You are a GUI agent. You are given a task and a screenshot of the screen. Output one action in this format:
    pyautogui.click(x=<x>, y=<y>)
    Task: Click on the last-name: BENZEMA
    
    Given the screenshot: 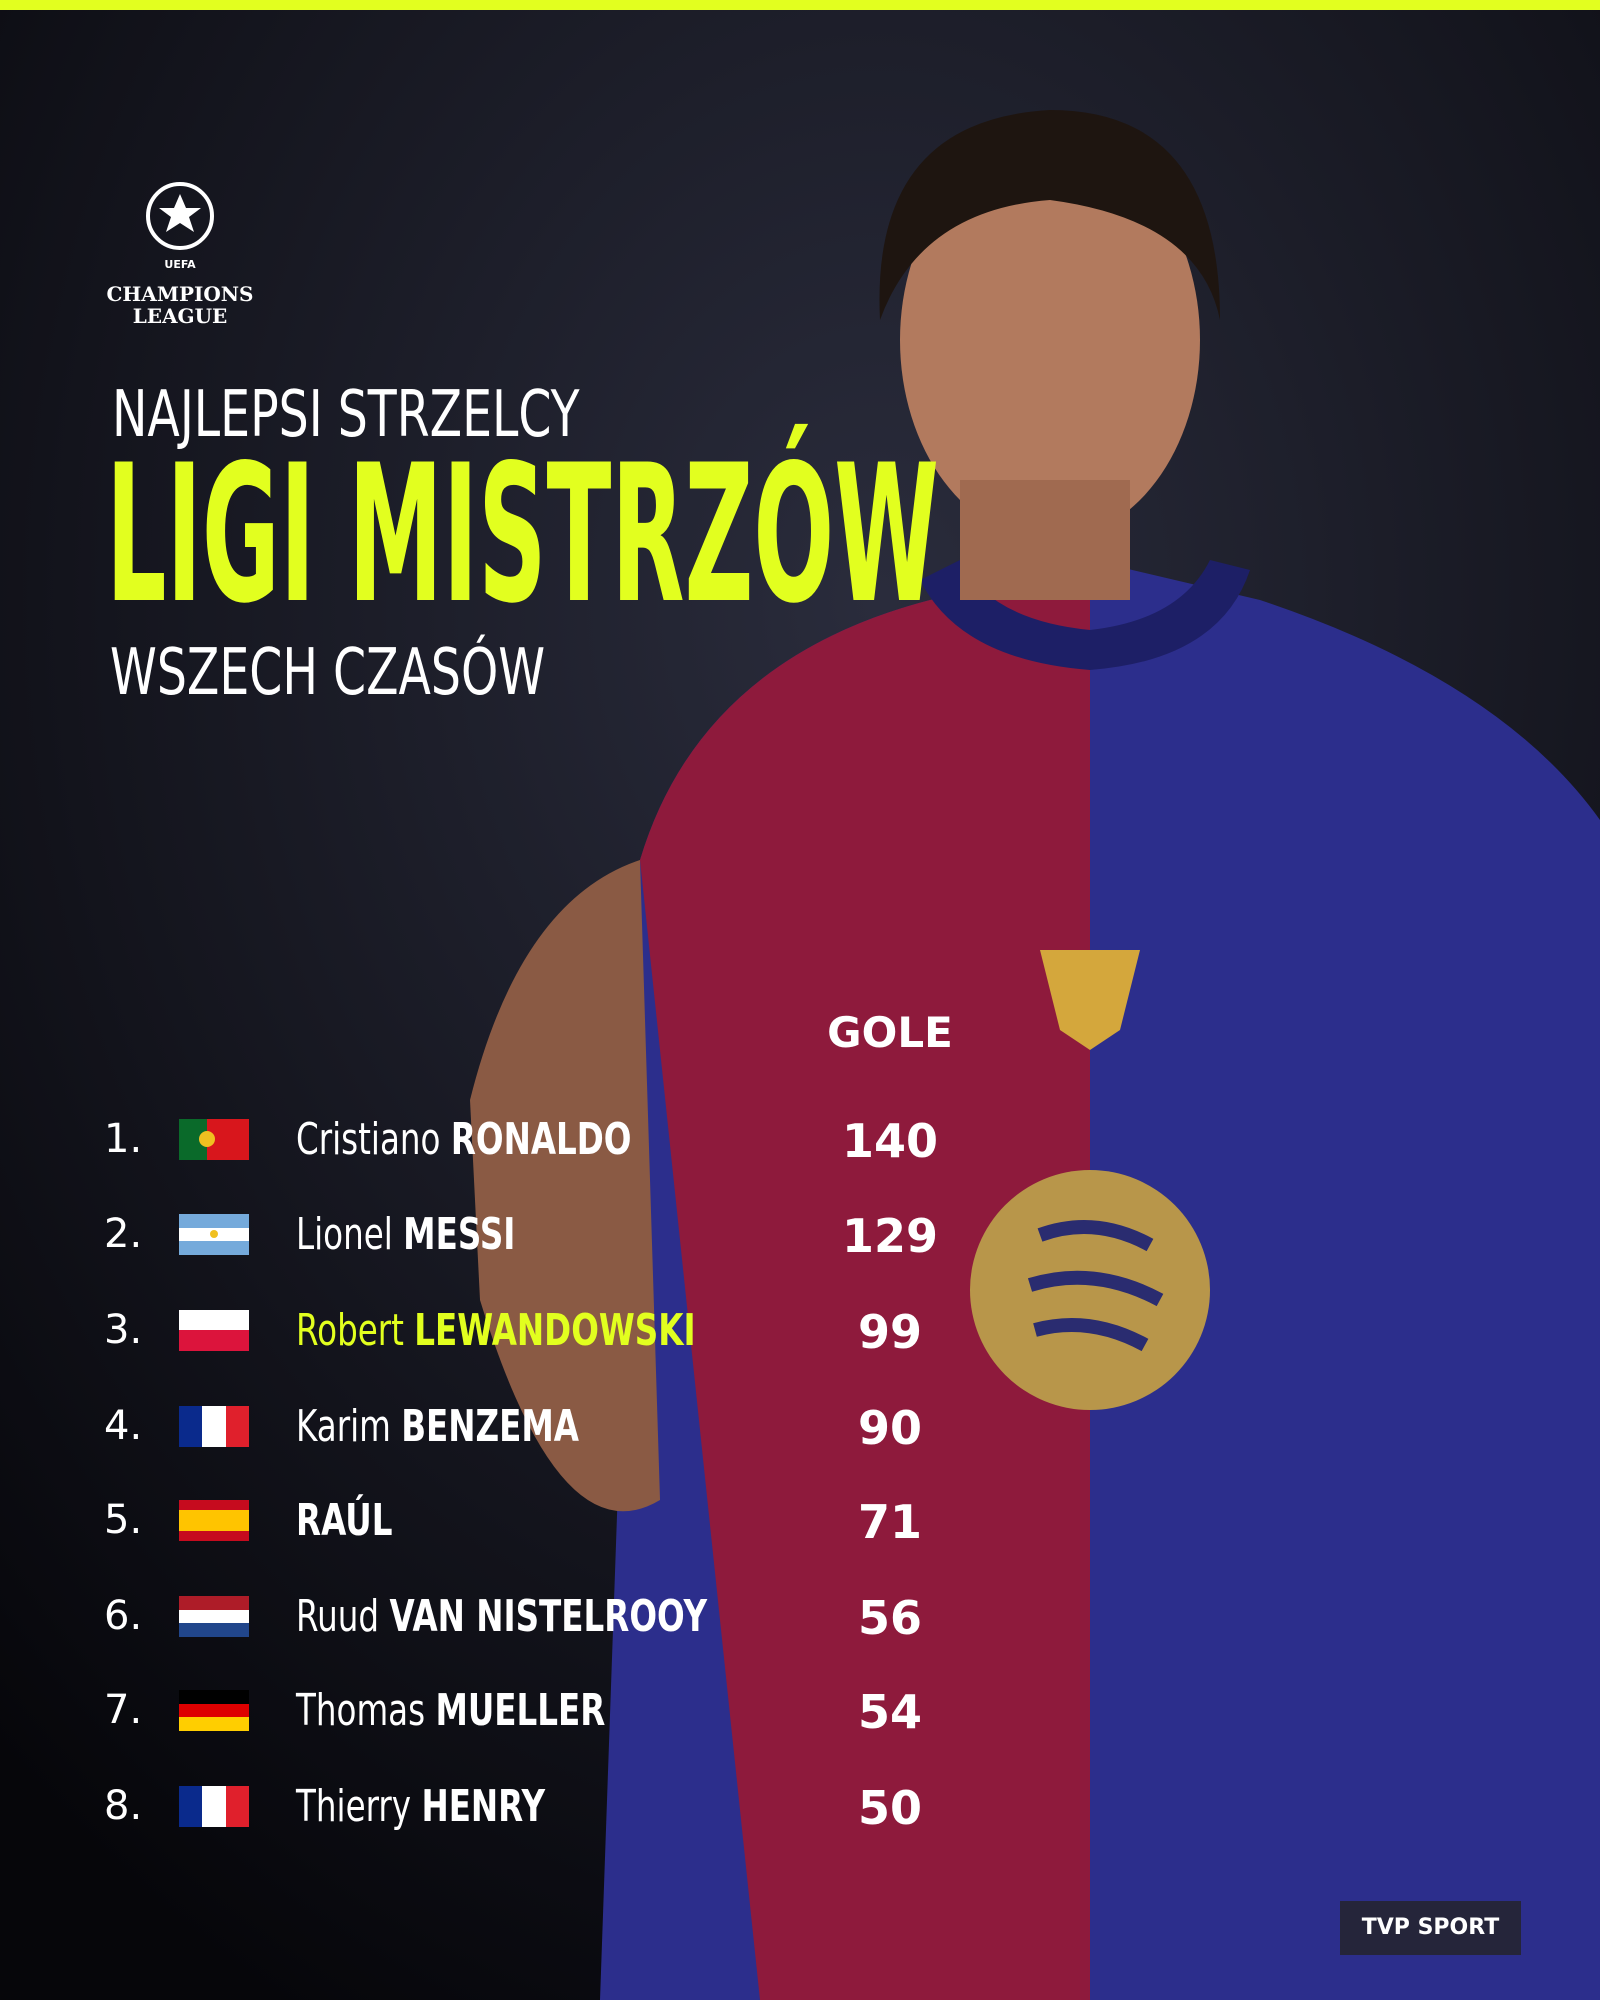 What is the action you would take?
    pyautogui.click(x=490, y=1426)
    